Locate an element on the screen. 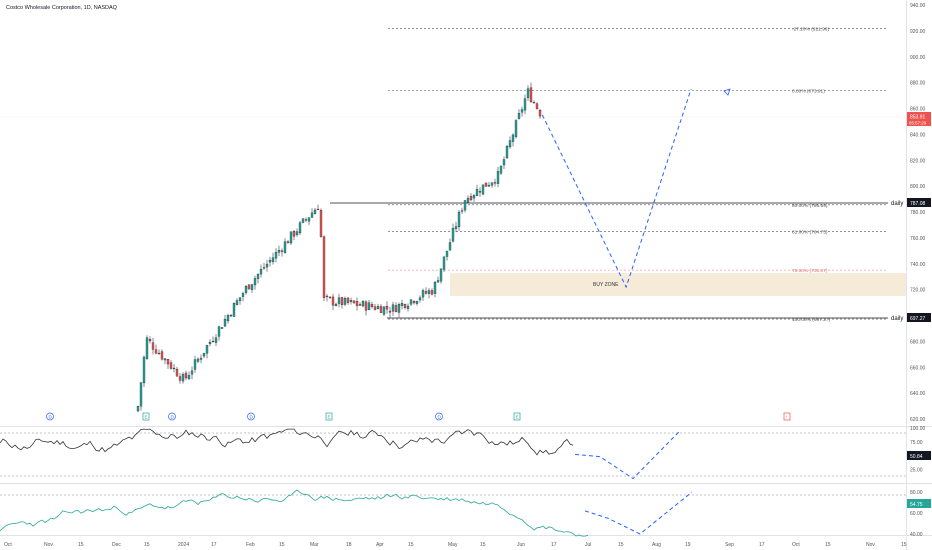 The height and width of the screenshot is (550, 932). time-tick-label: Jun is located at coordinates (521, 545).